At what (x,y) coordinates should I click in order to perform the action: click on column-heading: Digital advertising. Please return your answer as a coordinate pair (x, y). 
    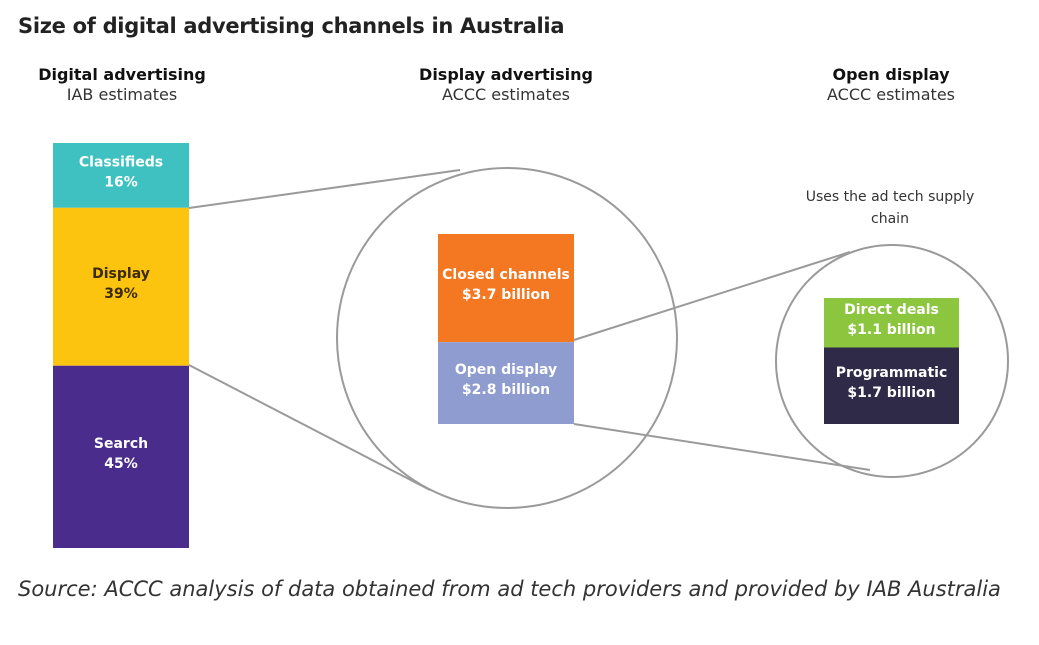
    Looking at the image, I should click on (122, 74).